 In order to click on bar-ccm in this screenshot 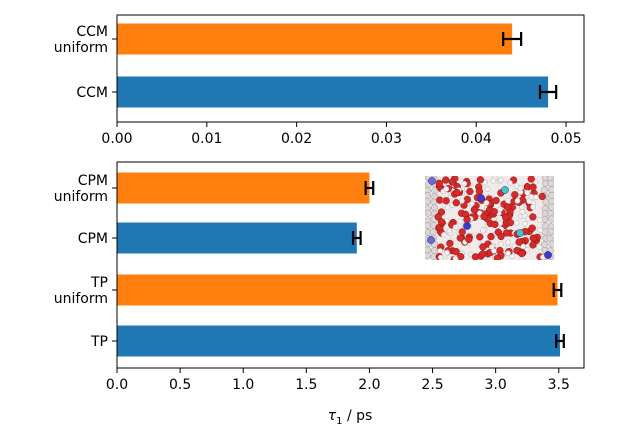, I will do `click(333, 92)`.